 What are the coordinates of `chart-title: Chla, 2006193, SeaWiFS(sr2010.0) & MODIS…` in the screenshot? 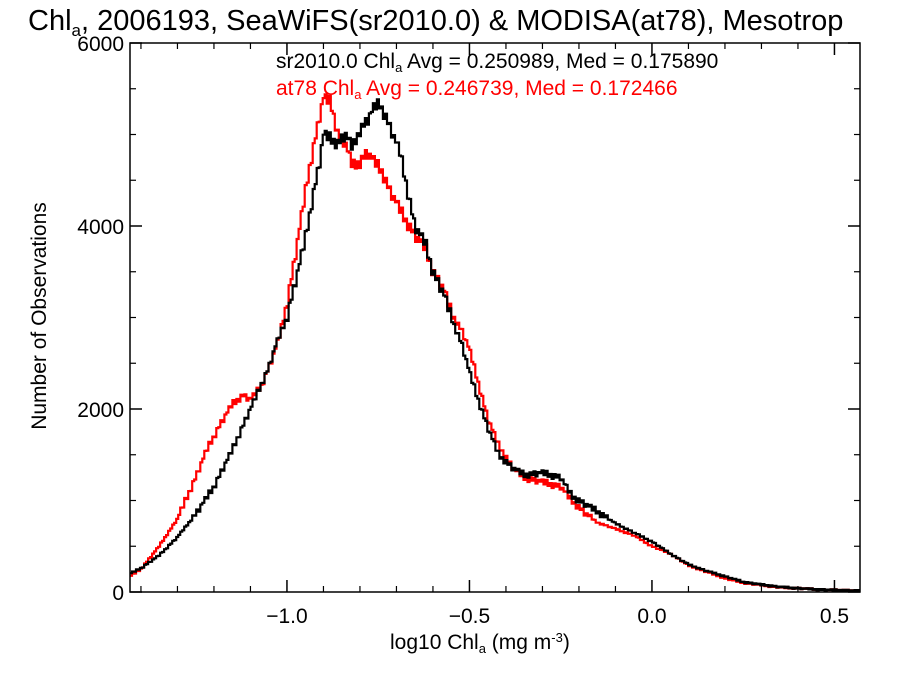 It's located at (436, 22).